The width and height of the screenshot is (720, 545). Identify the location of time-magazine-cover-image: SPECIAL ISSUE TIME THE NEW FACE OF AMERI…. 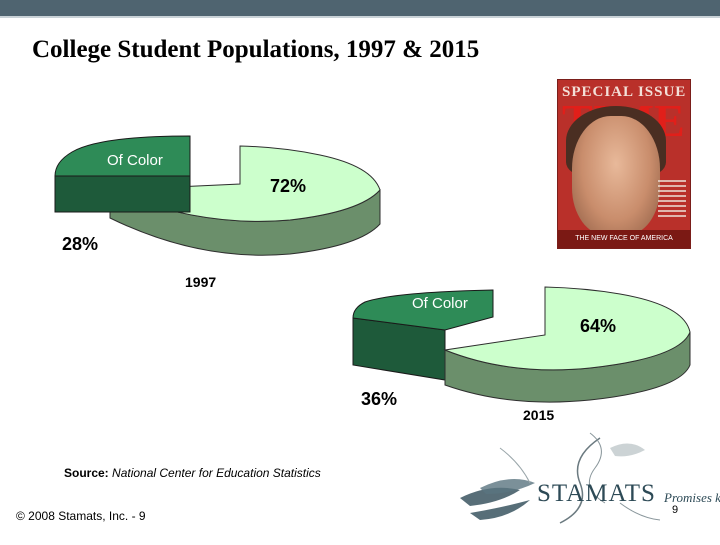
(624, 164).